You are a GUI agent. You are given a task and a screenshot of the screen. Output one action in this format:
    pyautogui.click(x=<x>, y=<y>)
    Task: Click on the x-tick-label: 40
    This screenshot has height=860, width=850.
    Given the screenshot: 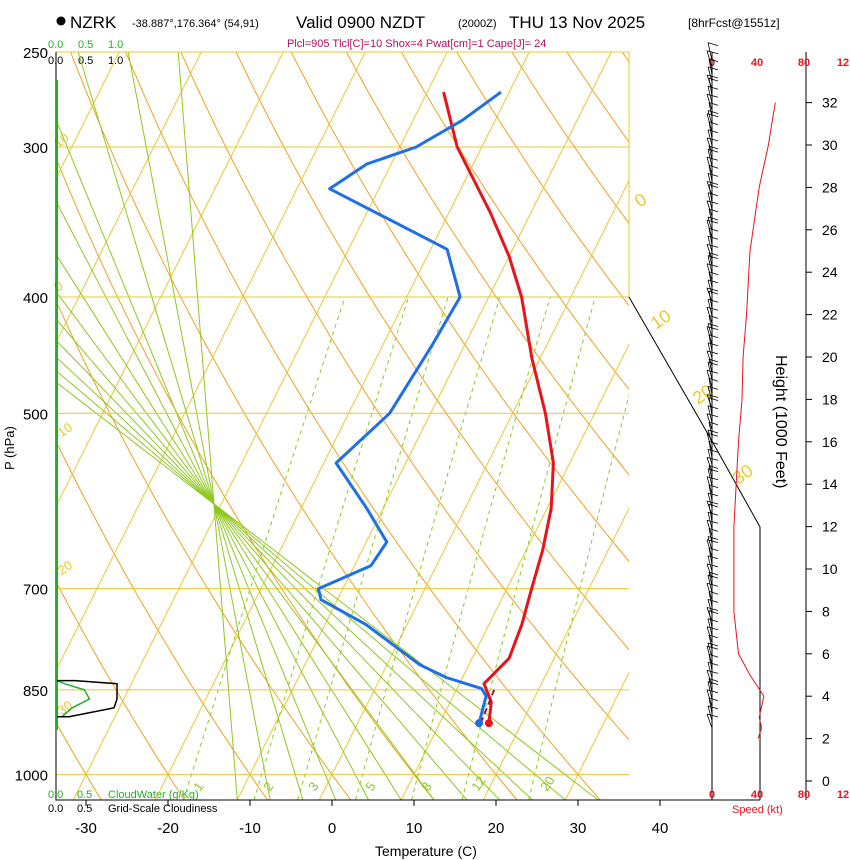 What is the action you would take?
    pyautogui.click(x=660, y=828)
    